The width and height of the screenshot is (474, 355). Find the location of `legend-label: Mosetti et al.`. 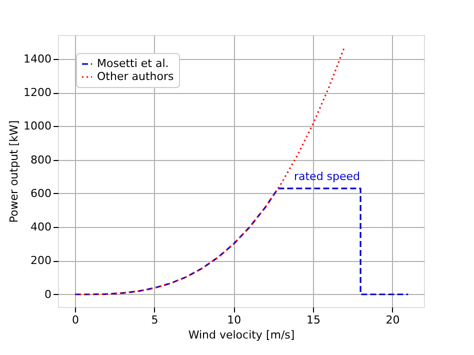

legend-label: Mosetti et al. is located at coordinates (133, 63).